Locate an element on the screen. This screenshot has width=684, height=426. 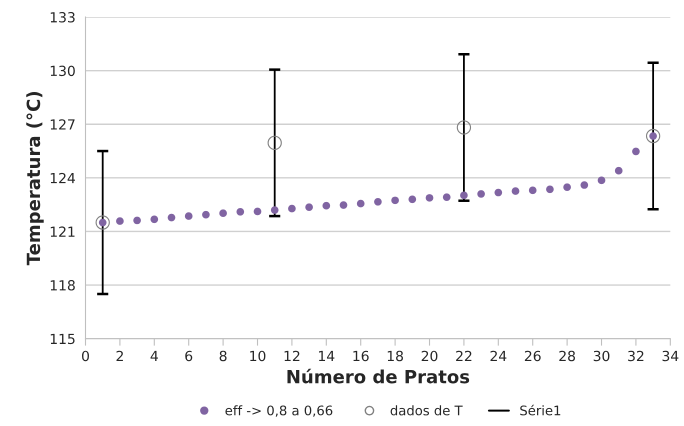
x-tick-label: 28 is located at coordinates (567, 356).